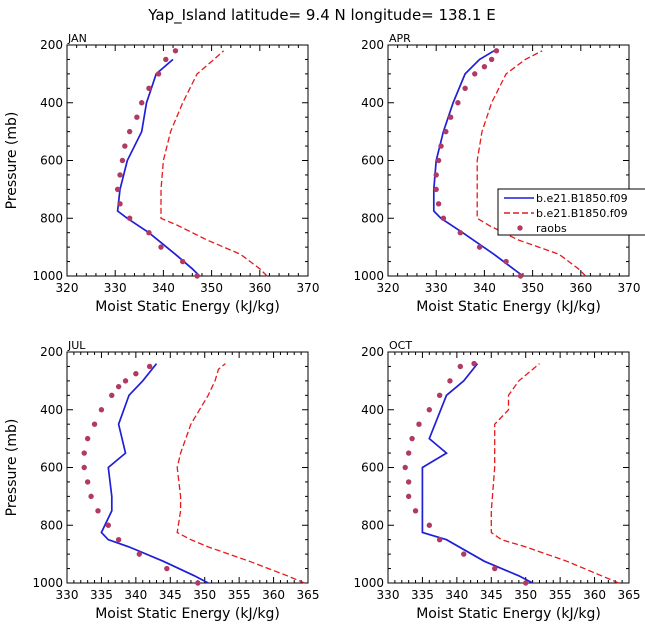  I want to click on legend-label: raobs, so click(551, 228).